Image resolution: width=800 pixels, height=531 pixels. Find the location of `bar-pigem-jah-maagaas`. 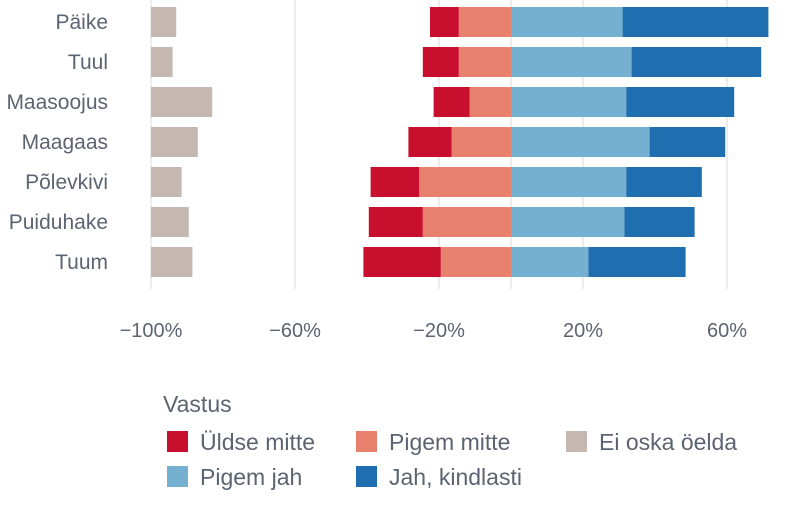

bar-pigem-jah-maagaas is located at coordinates (580, 142).